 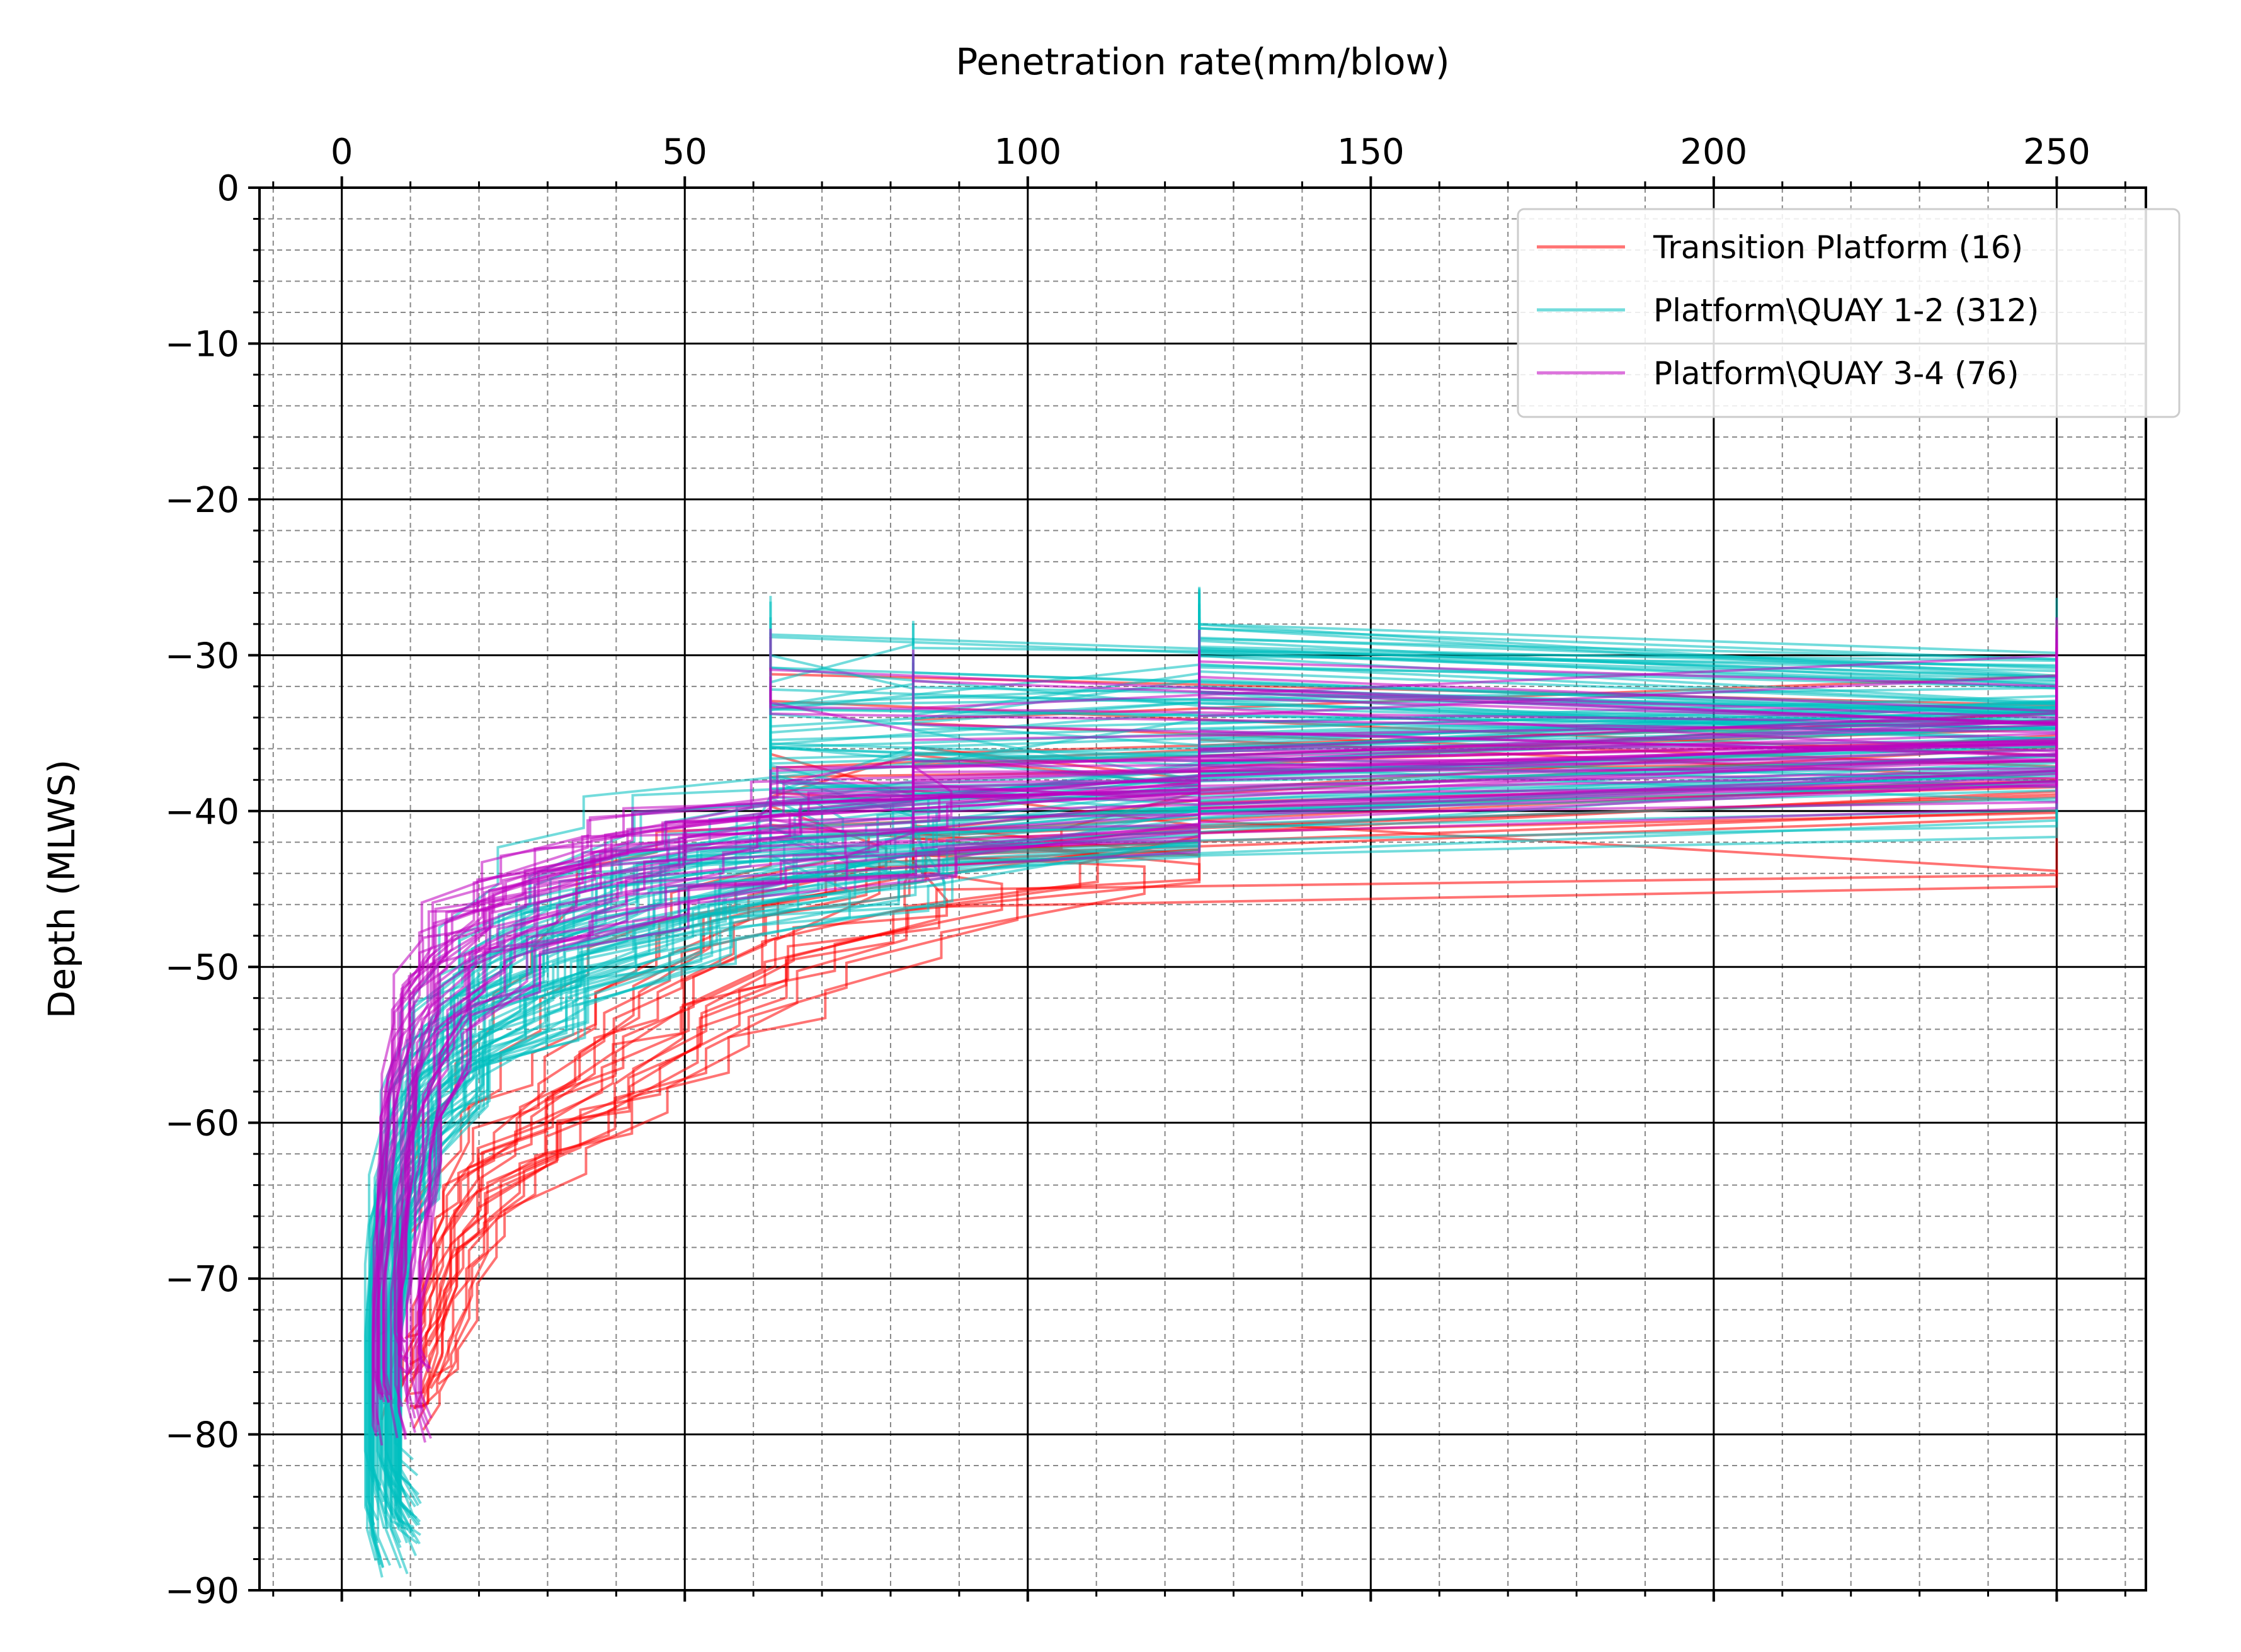 I want to click on y-tick-label: −40, so click(x=202, y=813).